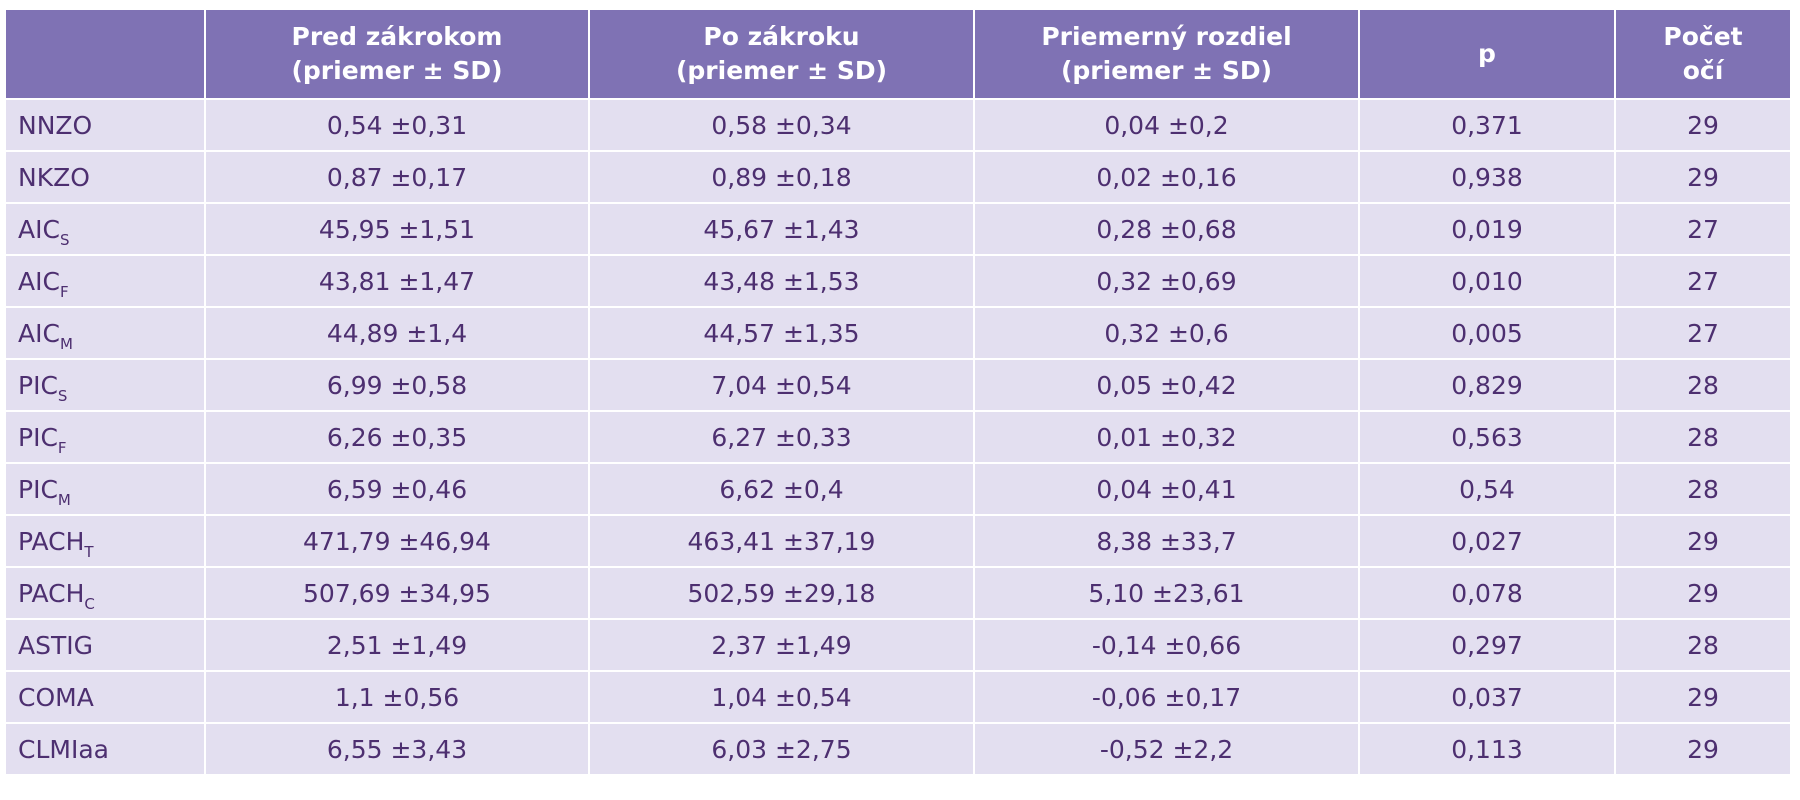 The width and height of the screenshot is (1800, 800). What do you see at coordinates (397, 70) in the screenshot?
I see `header-before-subtitle: (priemer ± SD)` at bounding box center [397, 70].